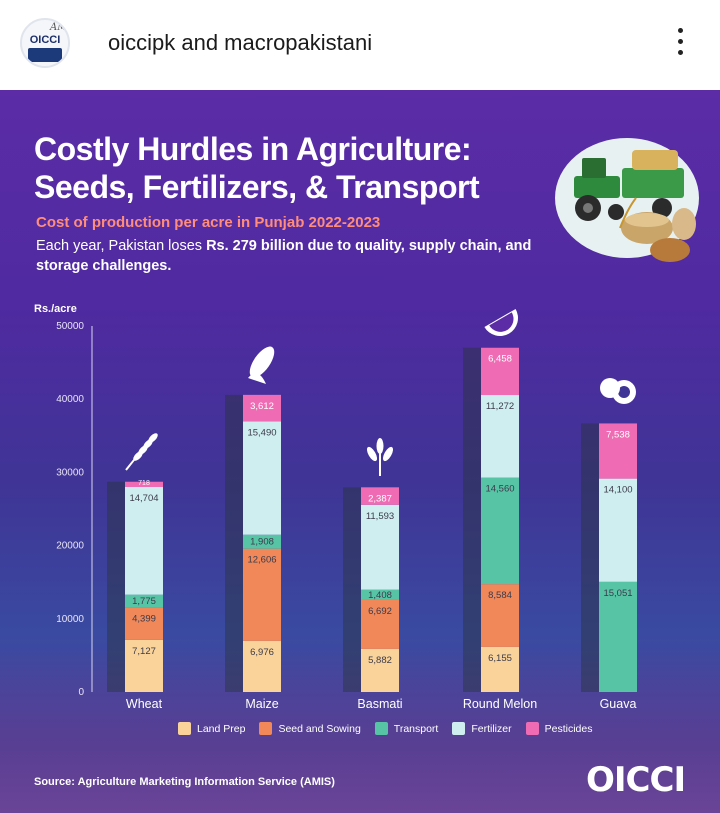 Image resolution: width=720 pixels, height=813 pixels. I want to click on bar-value-label: 6,155, so click(500, 658).